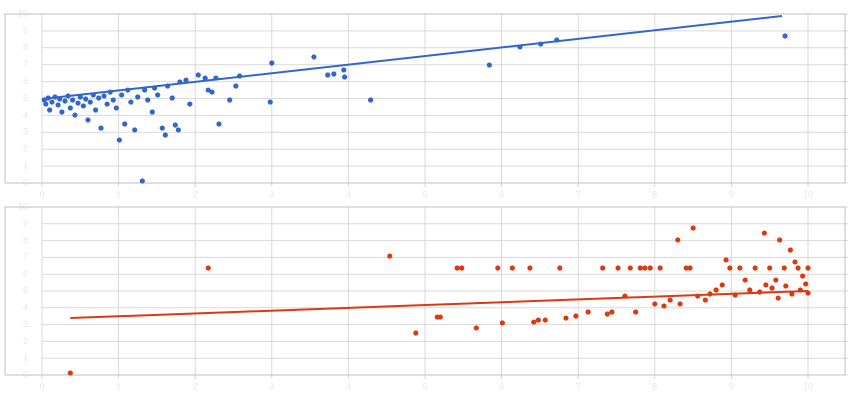  Describe the element at coordinates (25, 290) in the screenshot. I see `y-tick-label: 5` at that location.